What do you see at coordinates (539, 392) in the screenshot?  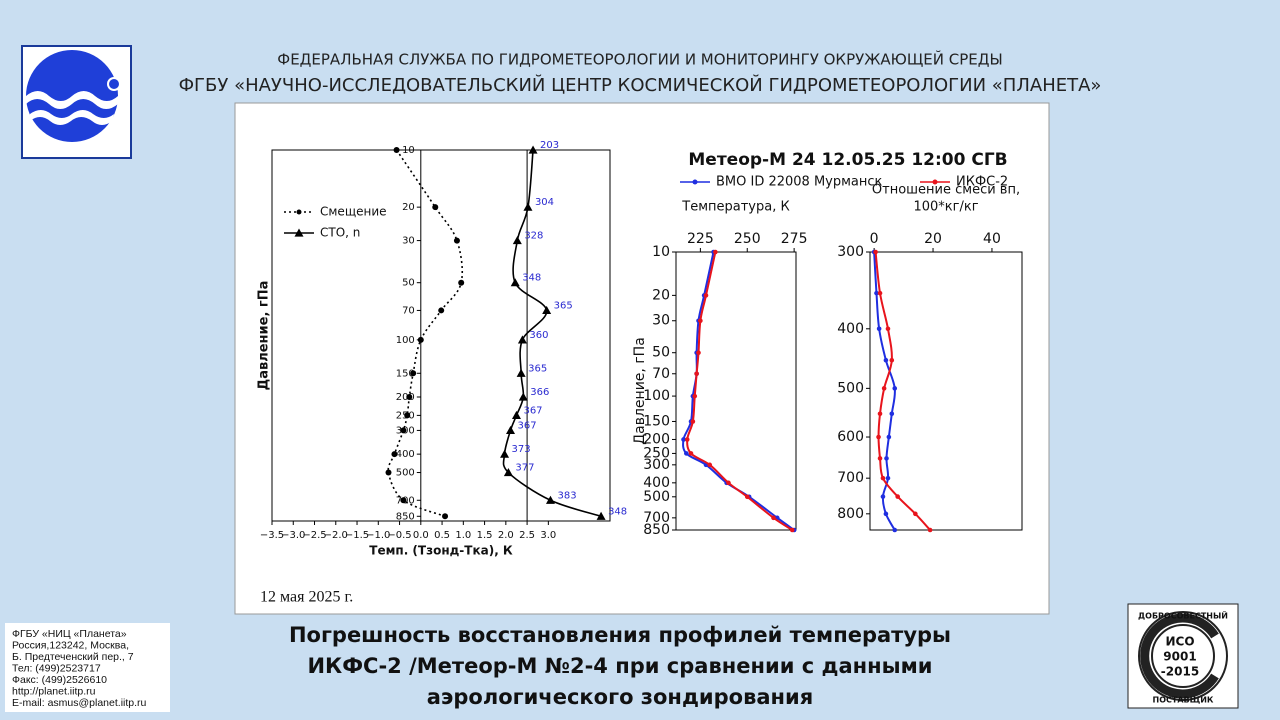 I see `point-label: 366` at bounding box center [539, 392].